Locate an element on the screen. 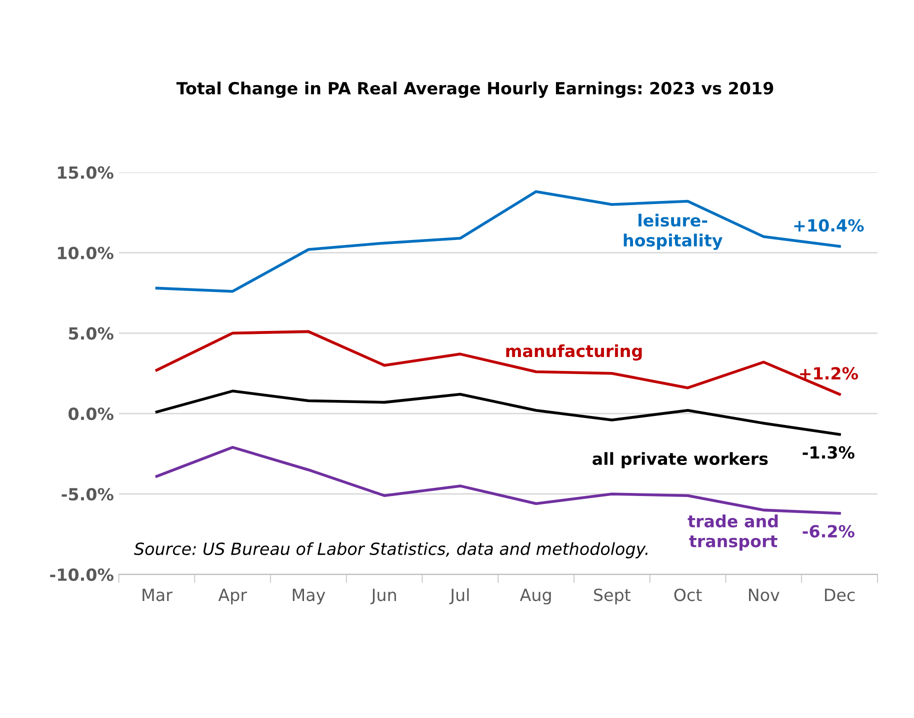 The height and width of the screenshot is (718, 914). y-tick-label: 5.0% is located at coordinates (91, 333).